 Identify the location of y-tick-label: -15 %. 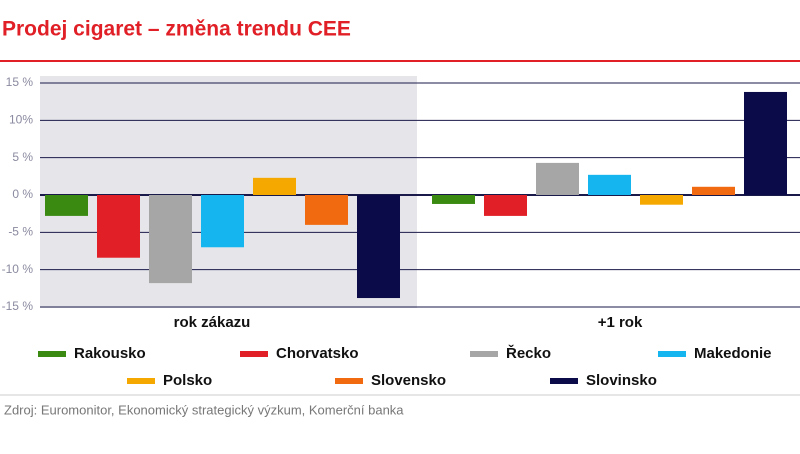
(18, 306).